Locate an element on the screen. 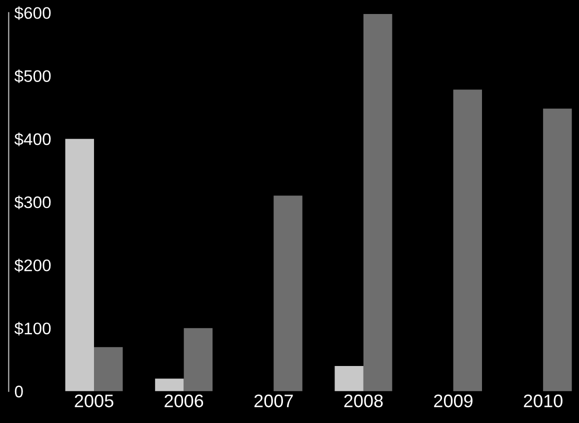  x-tick-label: 2009 is located at coordinates (453, 401).